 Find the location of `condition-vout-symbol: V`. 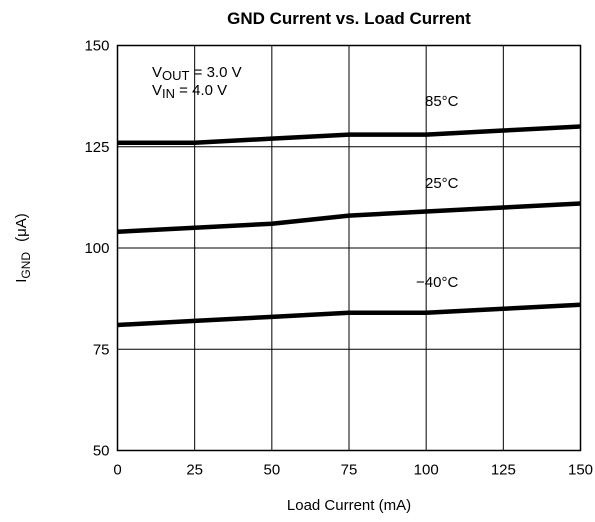

condition-vout-symbol: V is located at coordinates (157, 72).